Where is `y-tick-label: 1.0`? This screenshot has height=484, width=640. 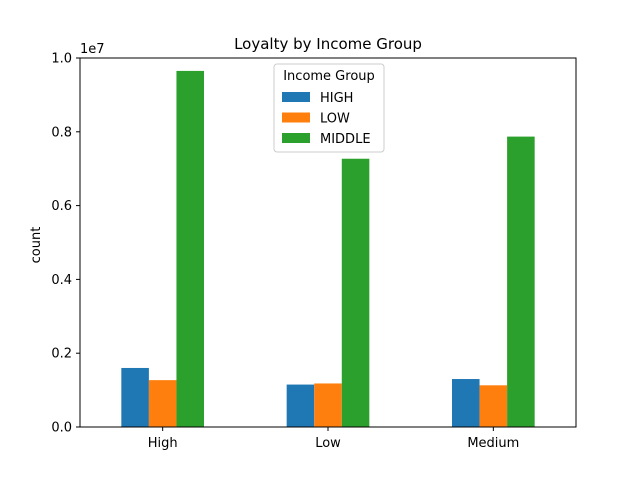
y-tick-label: 1.0 is located at coordinates (61, 59).